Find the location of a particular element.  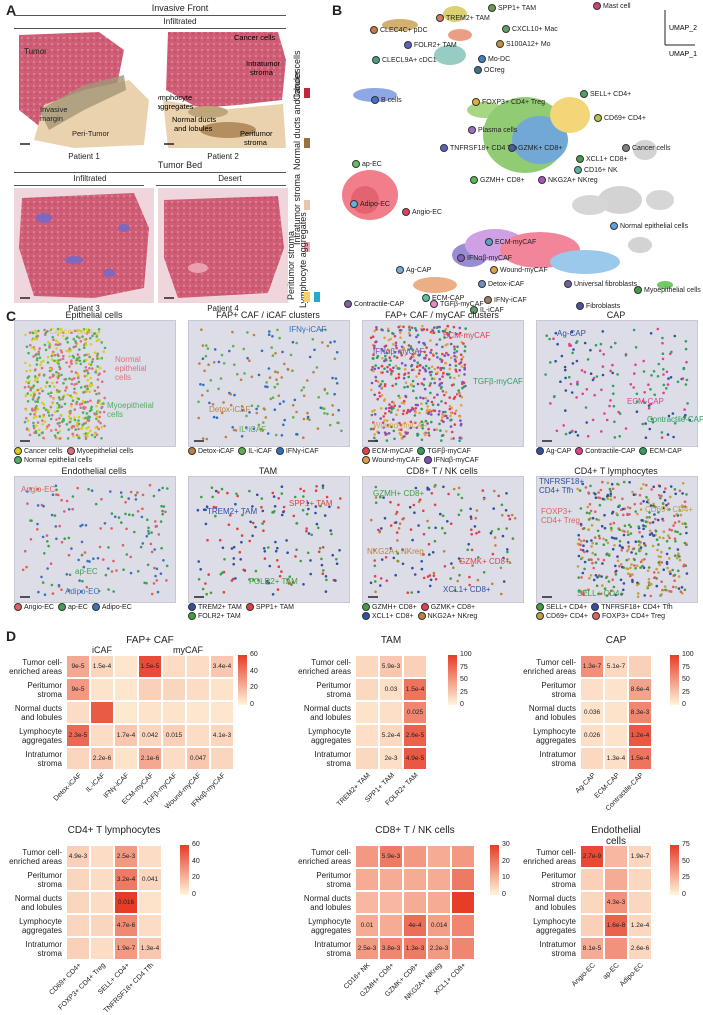

legend-text: Normal epithelial cells is located at coordinates (58, 460).